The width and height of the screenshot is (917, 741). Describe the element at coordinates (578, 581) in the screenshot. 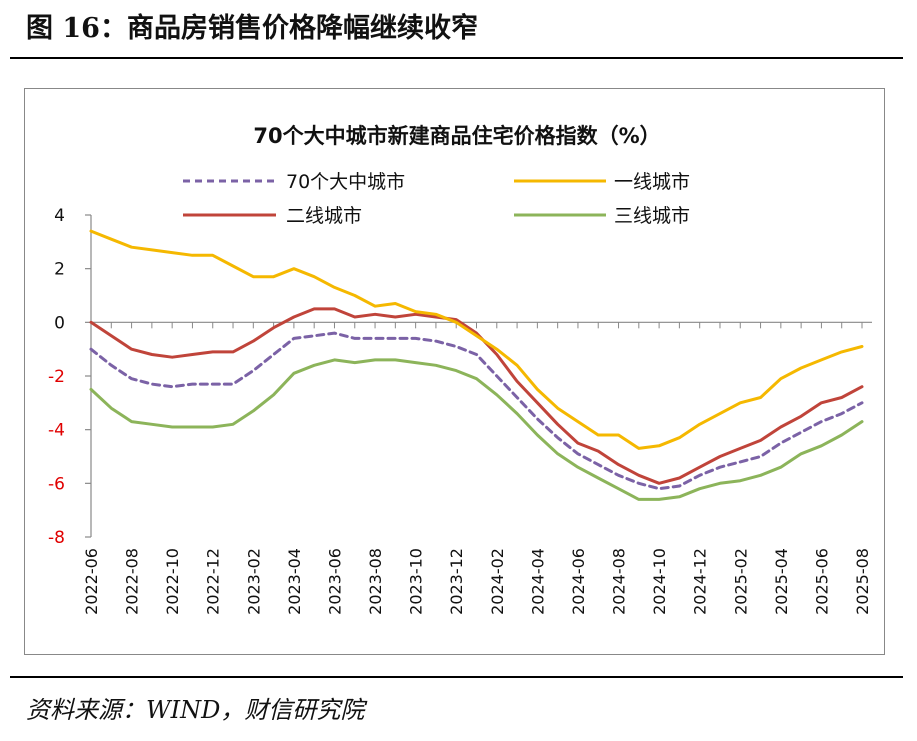

I see `x-tick-label: 2024-06` at that location.